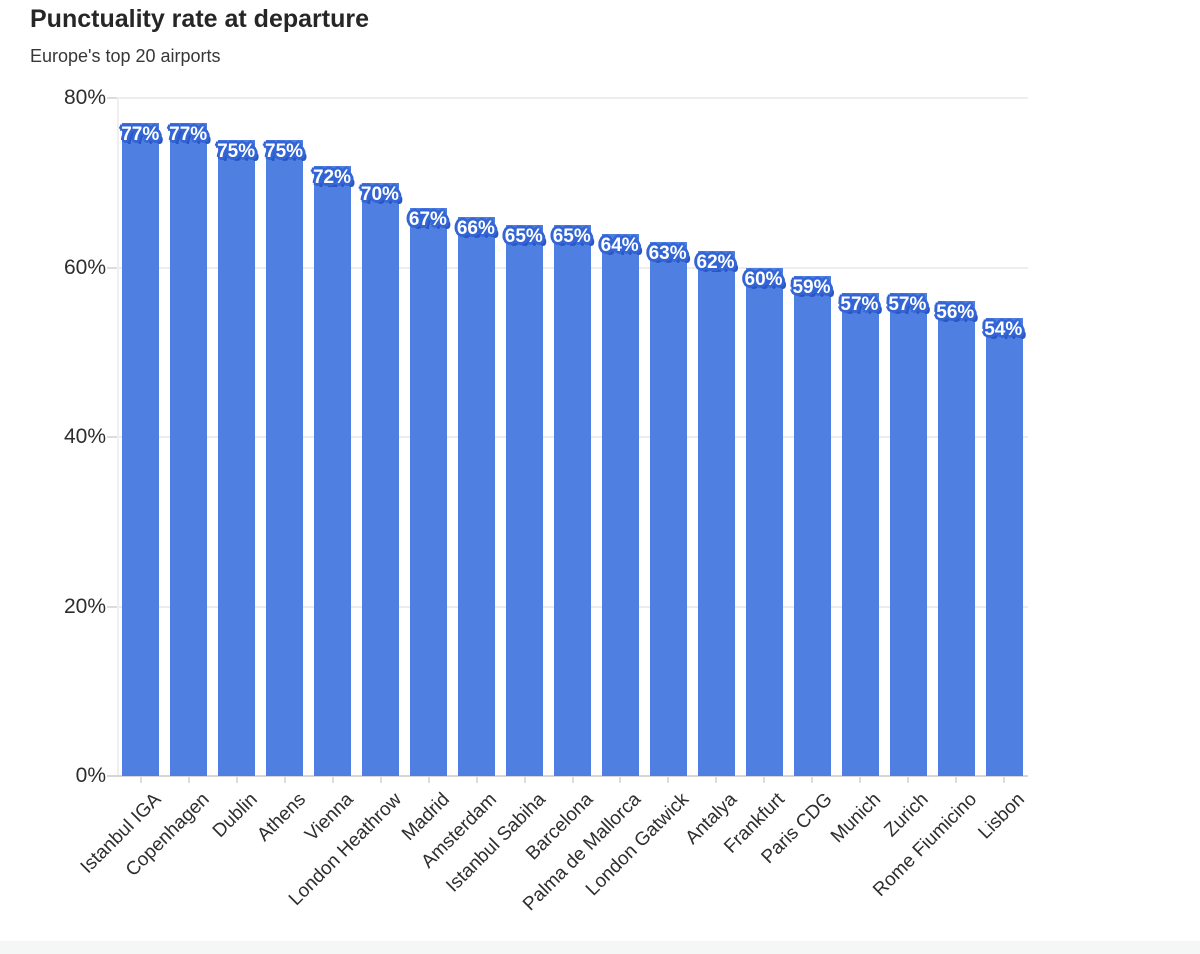 This screenshot has width=1200, height=954. Describe the element at coordinates (955, 313) in the screenshot. I see `bar-value-rome-fiumicino: 56%` at that location.